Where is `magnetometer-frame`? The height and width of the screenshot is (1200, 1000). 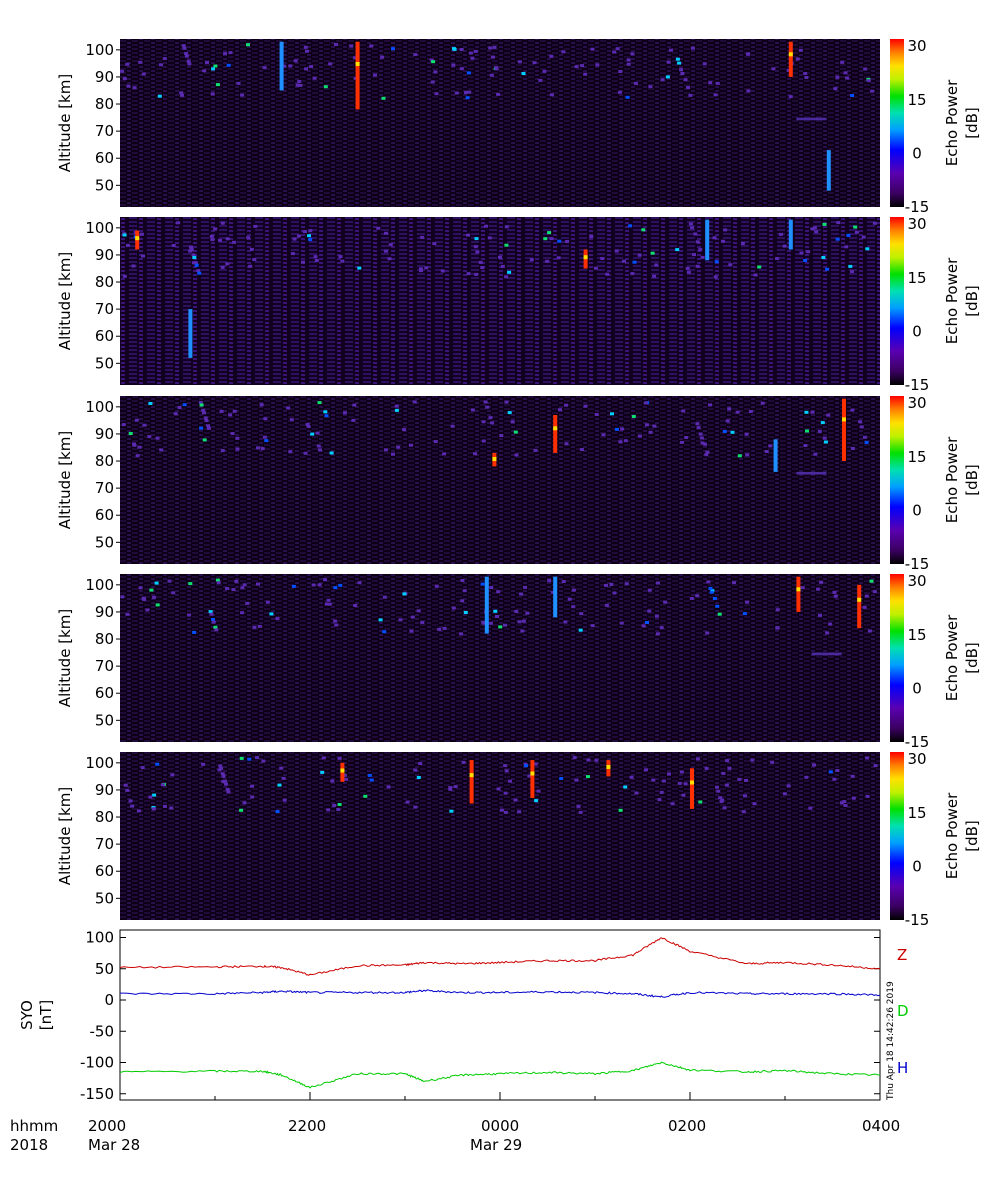 magnetometer-frame is located at coordinates (500, 1015).